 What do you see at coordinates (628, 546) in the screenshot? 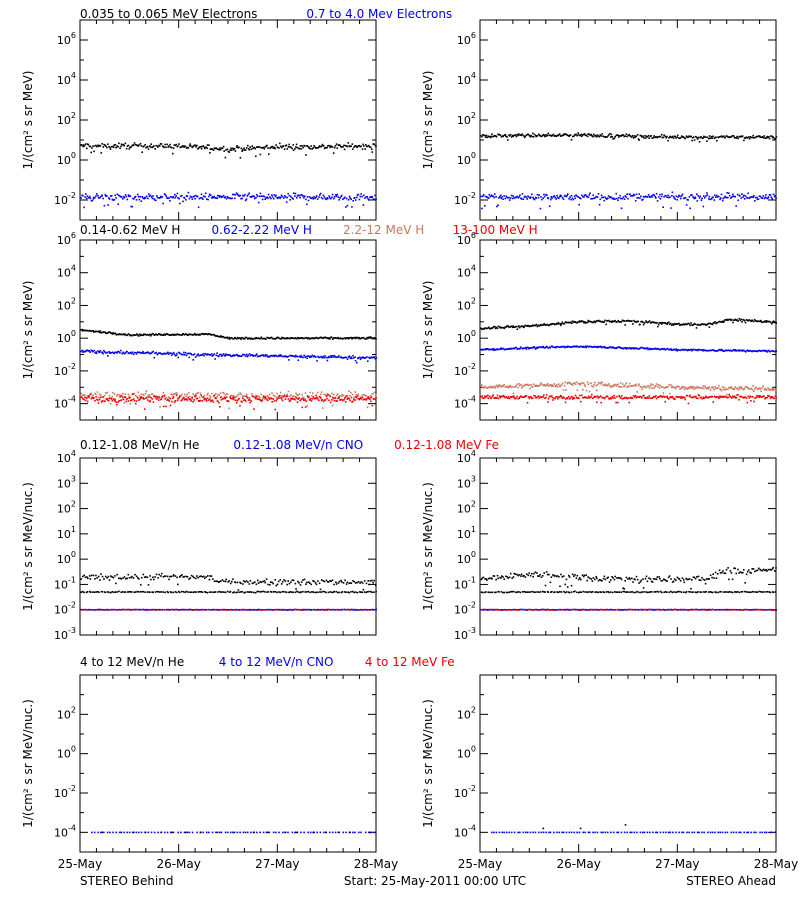
I see `panel-frame` at bounding box center [628, 546].